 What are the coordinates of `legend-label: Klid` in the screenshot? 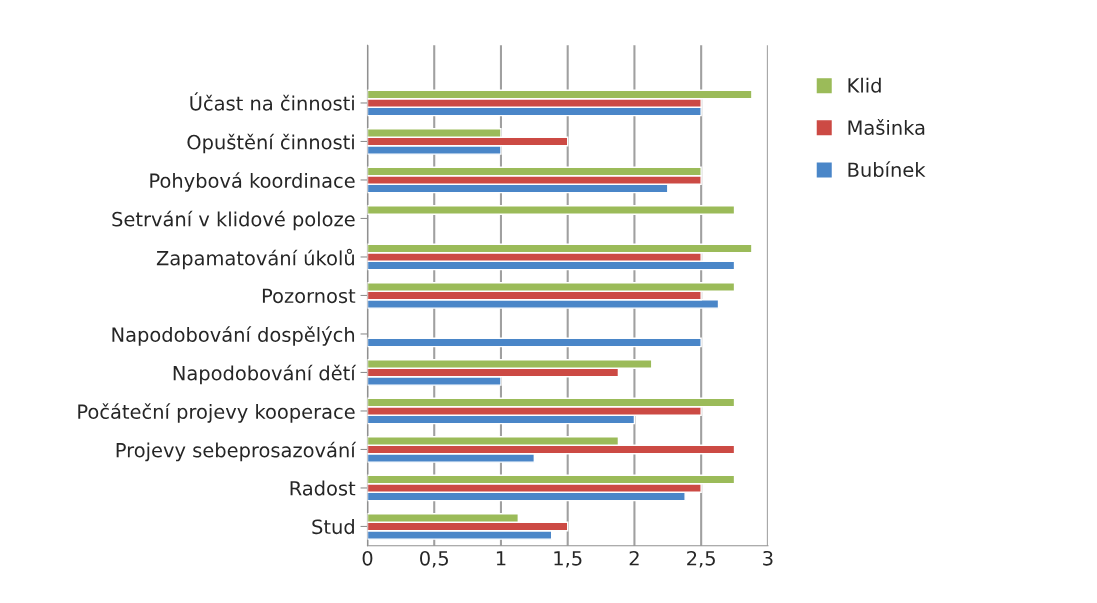 It's located at (864, 85).